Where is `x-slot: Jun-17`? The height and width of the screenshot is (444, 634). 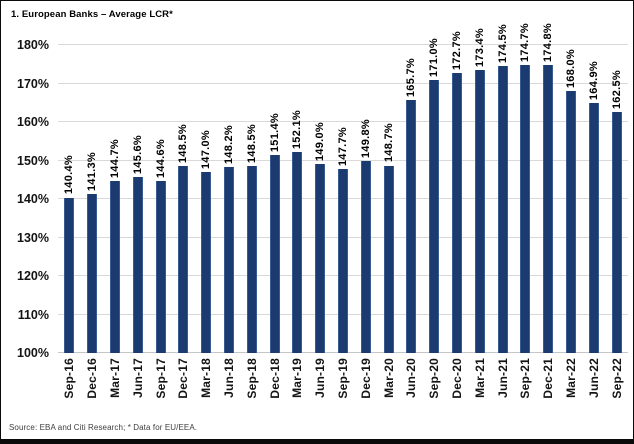 x-slot: Jun-17 is located at coordinates (137, 387).